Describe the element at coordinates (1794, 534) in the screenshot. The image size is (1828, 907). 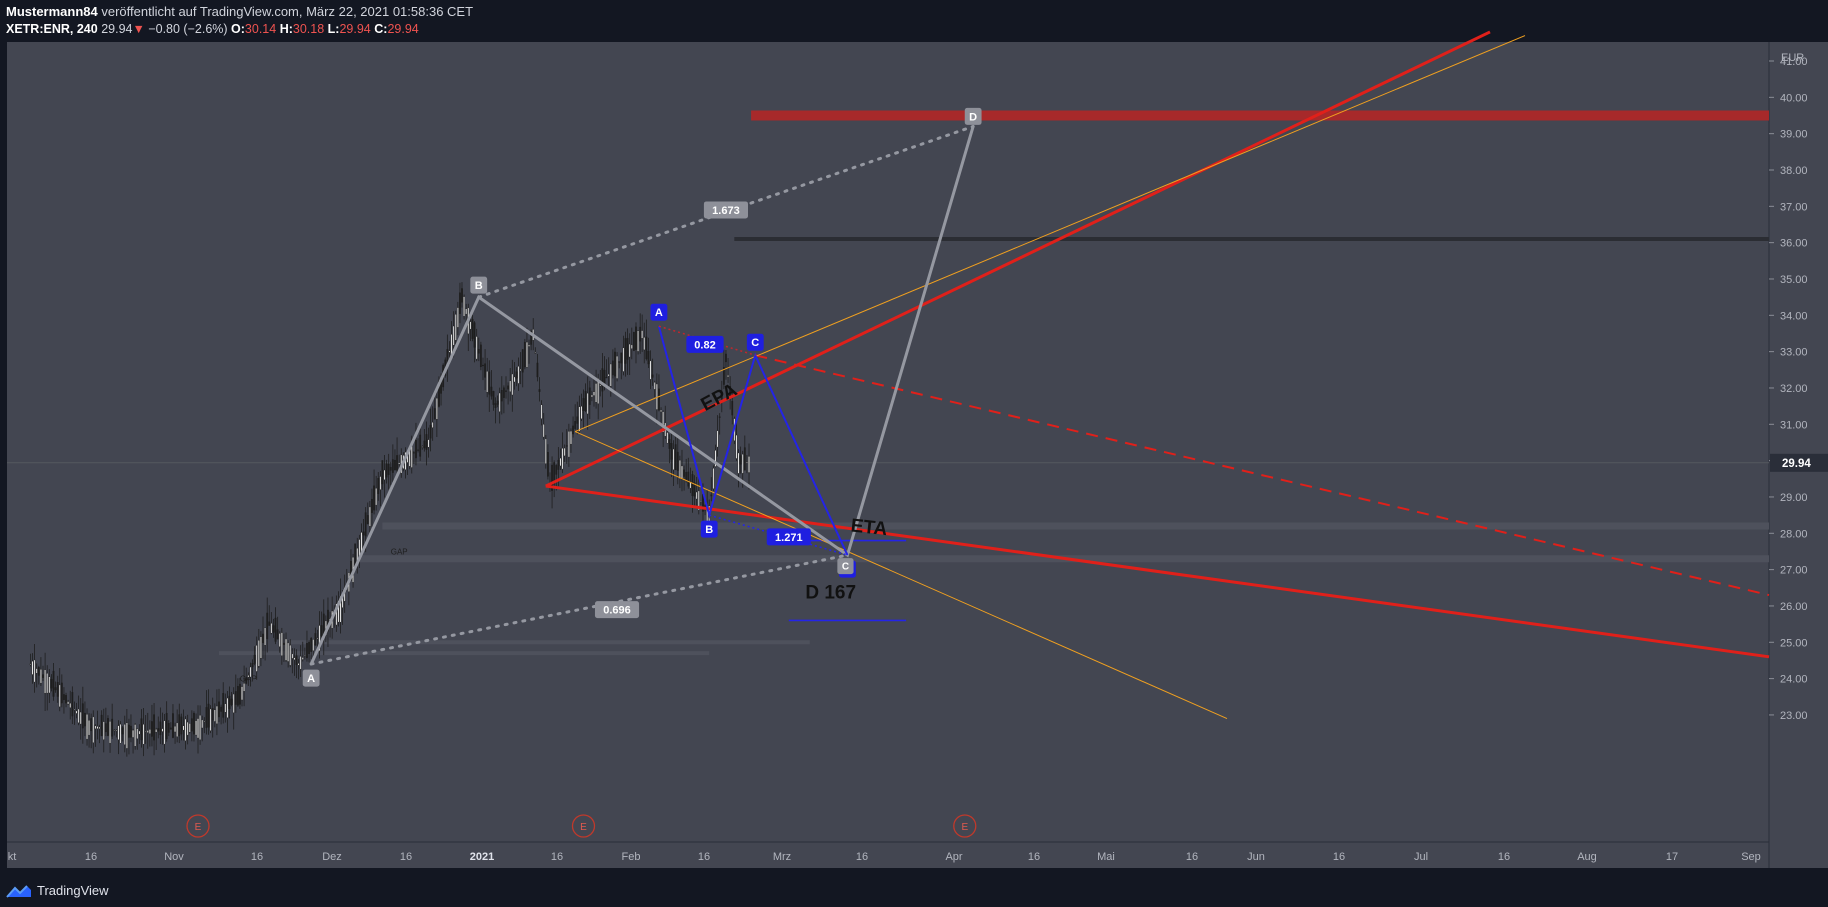
I see `y-tick-label: 28.00` at that location.